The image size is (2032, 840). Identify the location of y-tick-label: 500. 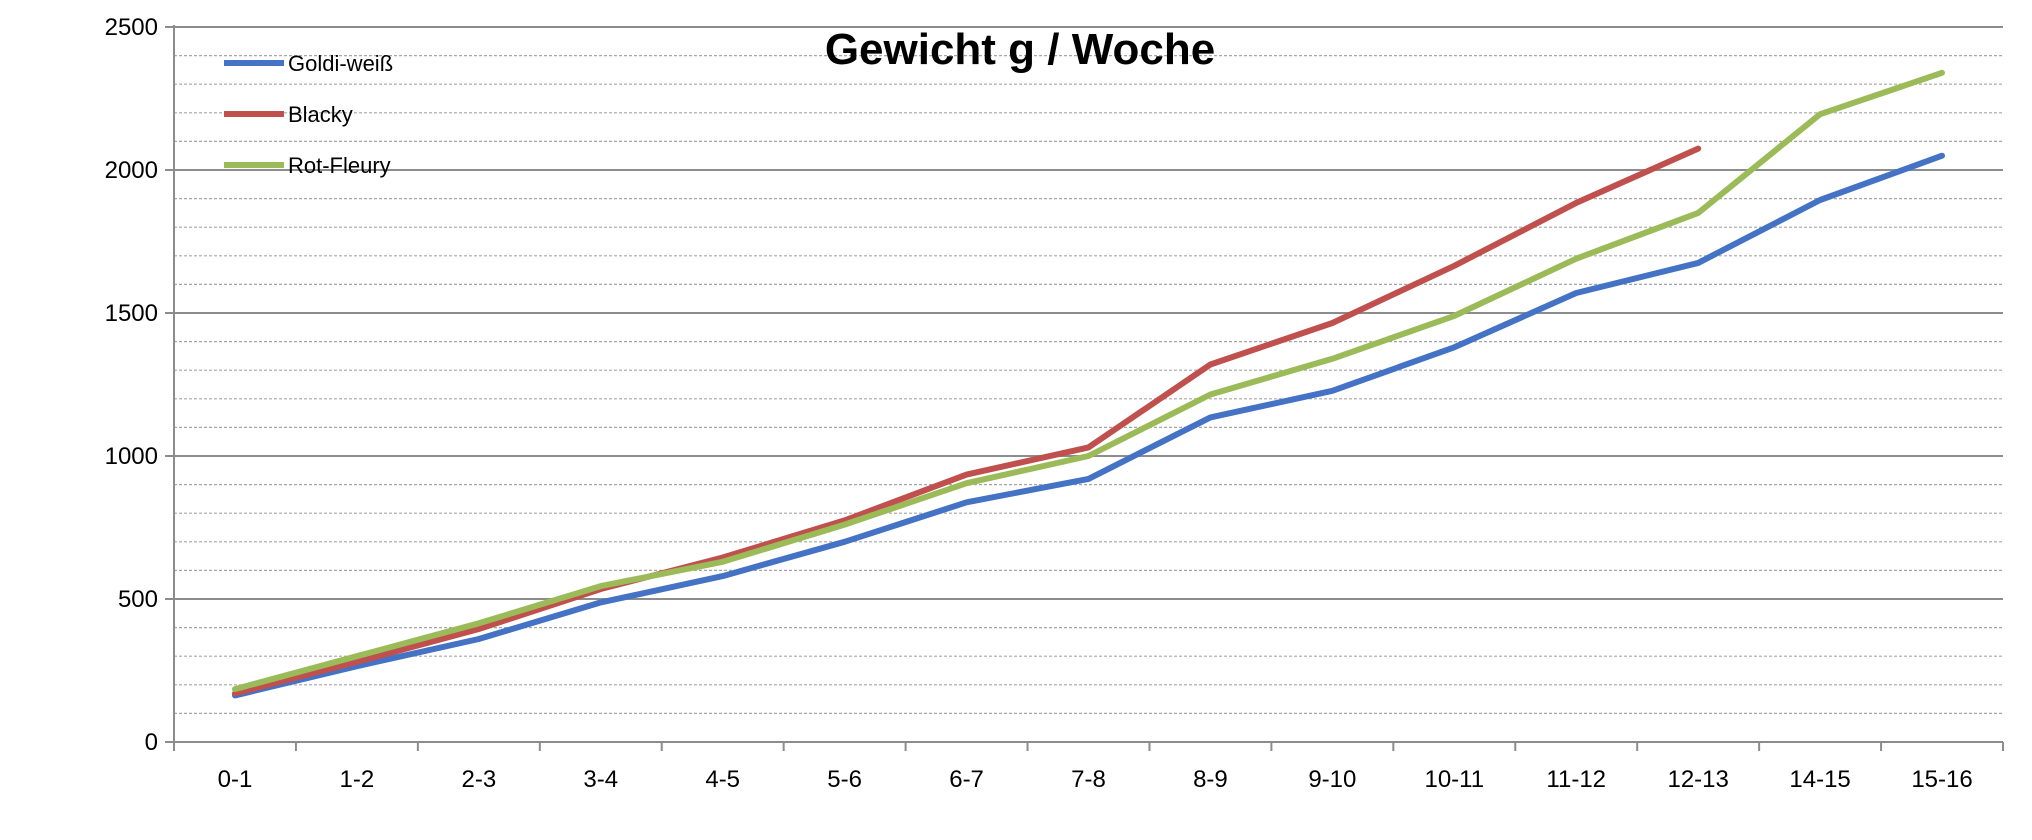
(138, 599).